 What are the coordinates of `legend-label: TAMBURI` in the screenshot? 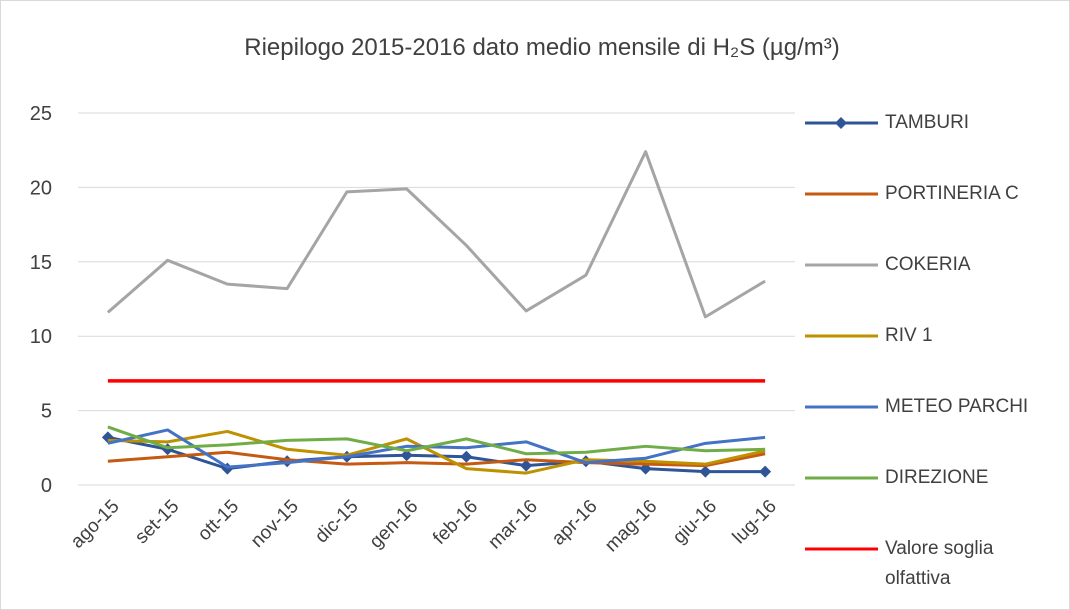 It's located at (927, 122).